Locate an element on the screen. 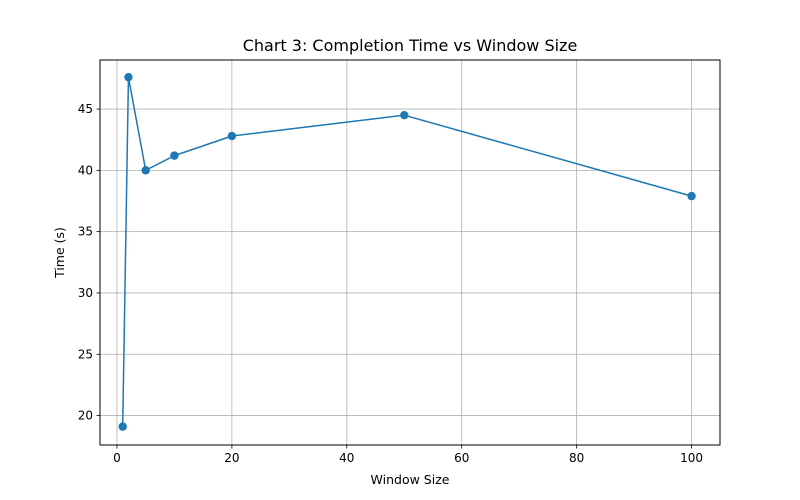 Image resolution: width=800 pixels, height=500 pixels. y-tick-label: 35 is located at coordinates (85, 232).